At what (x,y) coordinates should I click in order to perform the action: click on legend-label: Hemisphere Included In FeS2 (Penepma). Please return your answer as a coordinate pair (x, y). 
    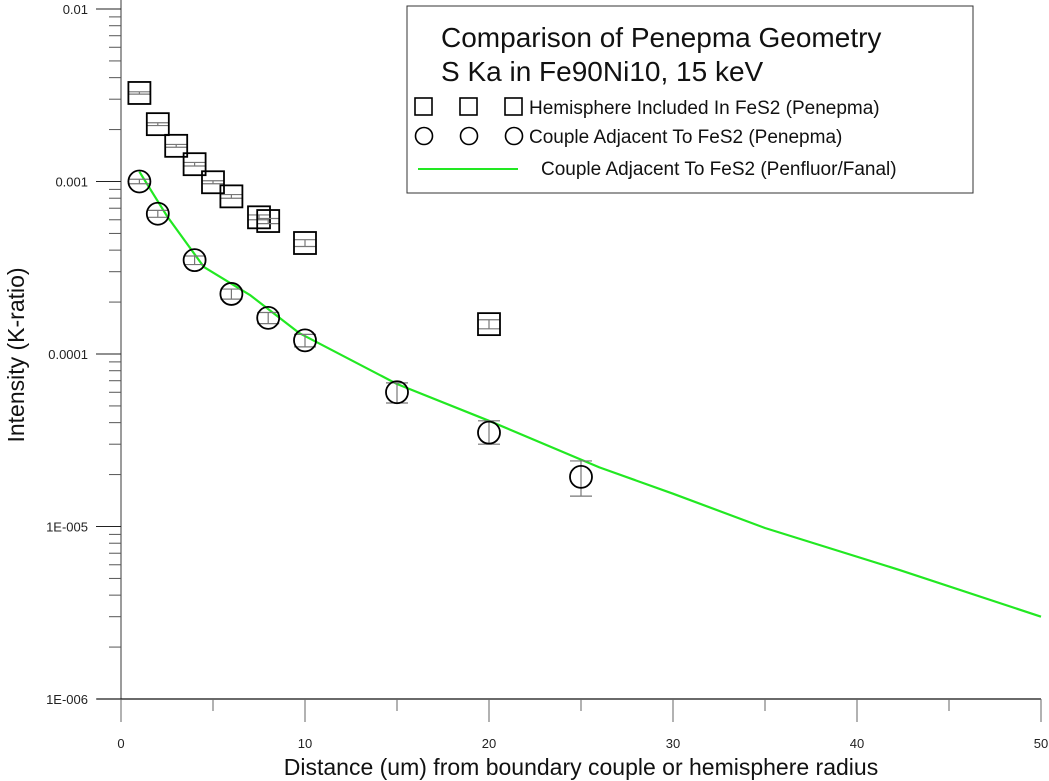
    Looking at the image, I should click on (704, 108).